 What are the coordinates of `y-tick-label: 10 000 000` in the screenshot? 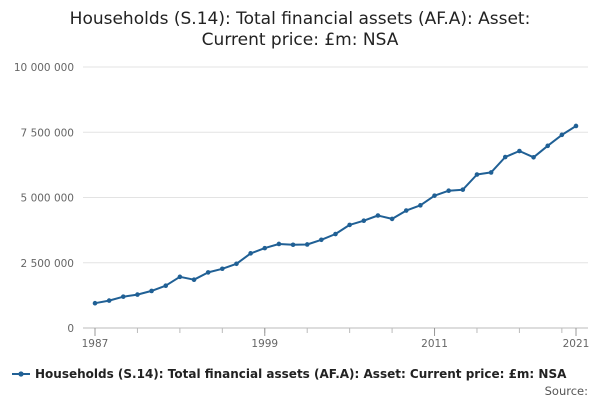 It's located at (44, 68).